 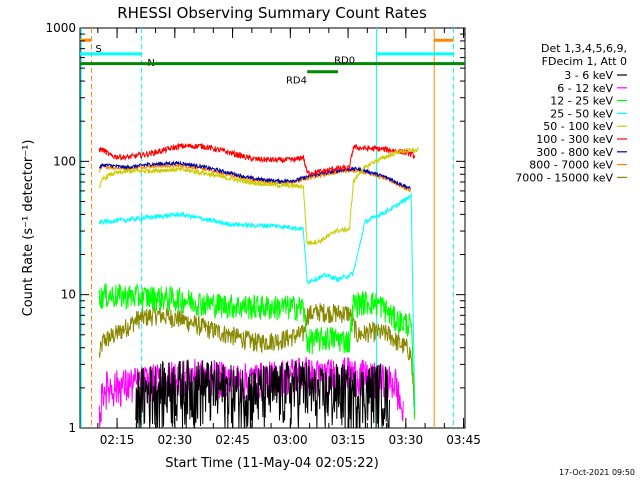 What do you see at coordinates (584, 48) in the screenshot?
I see `legend-header-0: Det 1,3,4,5,6,9,` at bounding box center [584, 48].